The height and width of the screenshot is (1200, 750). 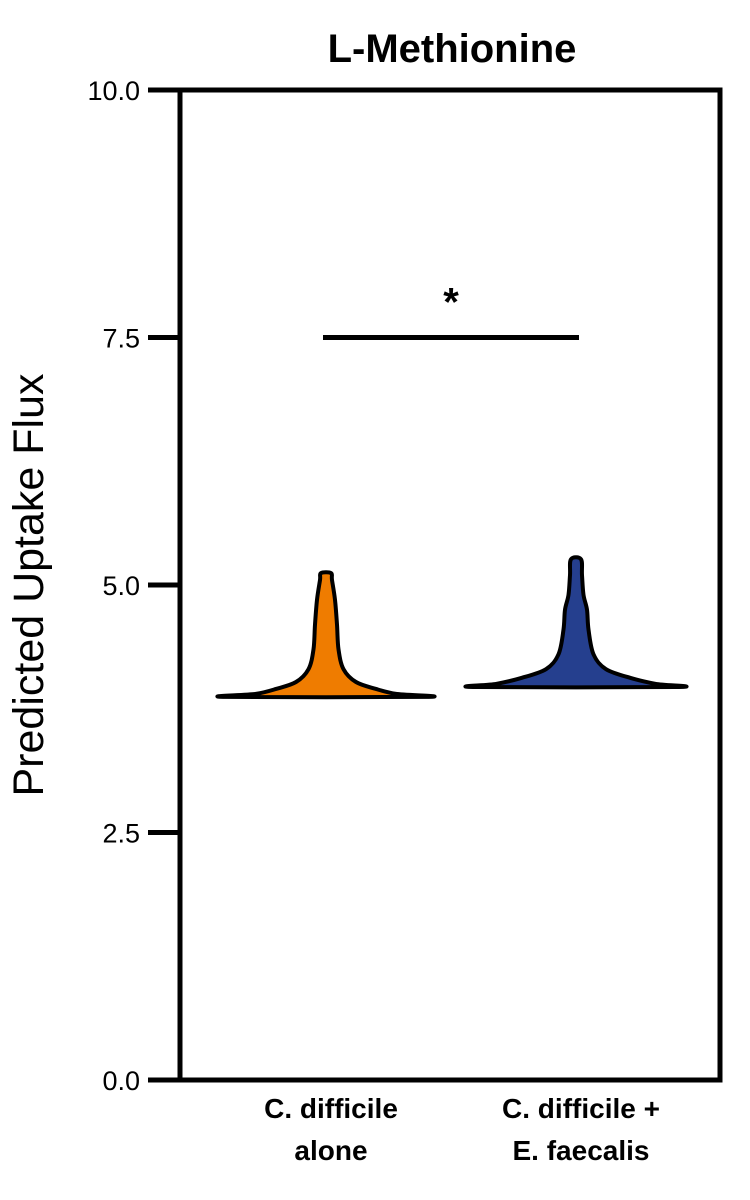 I want to click on x-category-label: E. faecalis, so click(x=581, y=1150).